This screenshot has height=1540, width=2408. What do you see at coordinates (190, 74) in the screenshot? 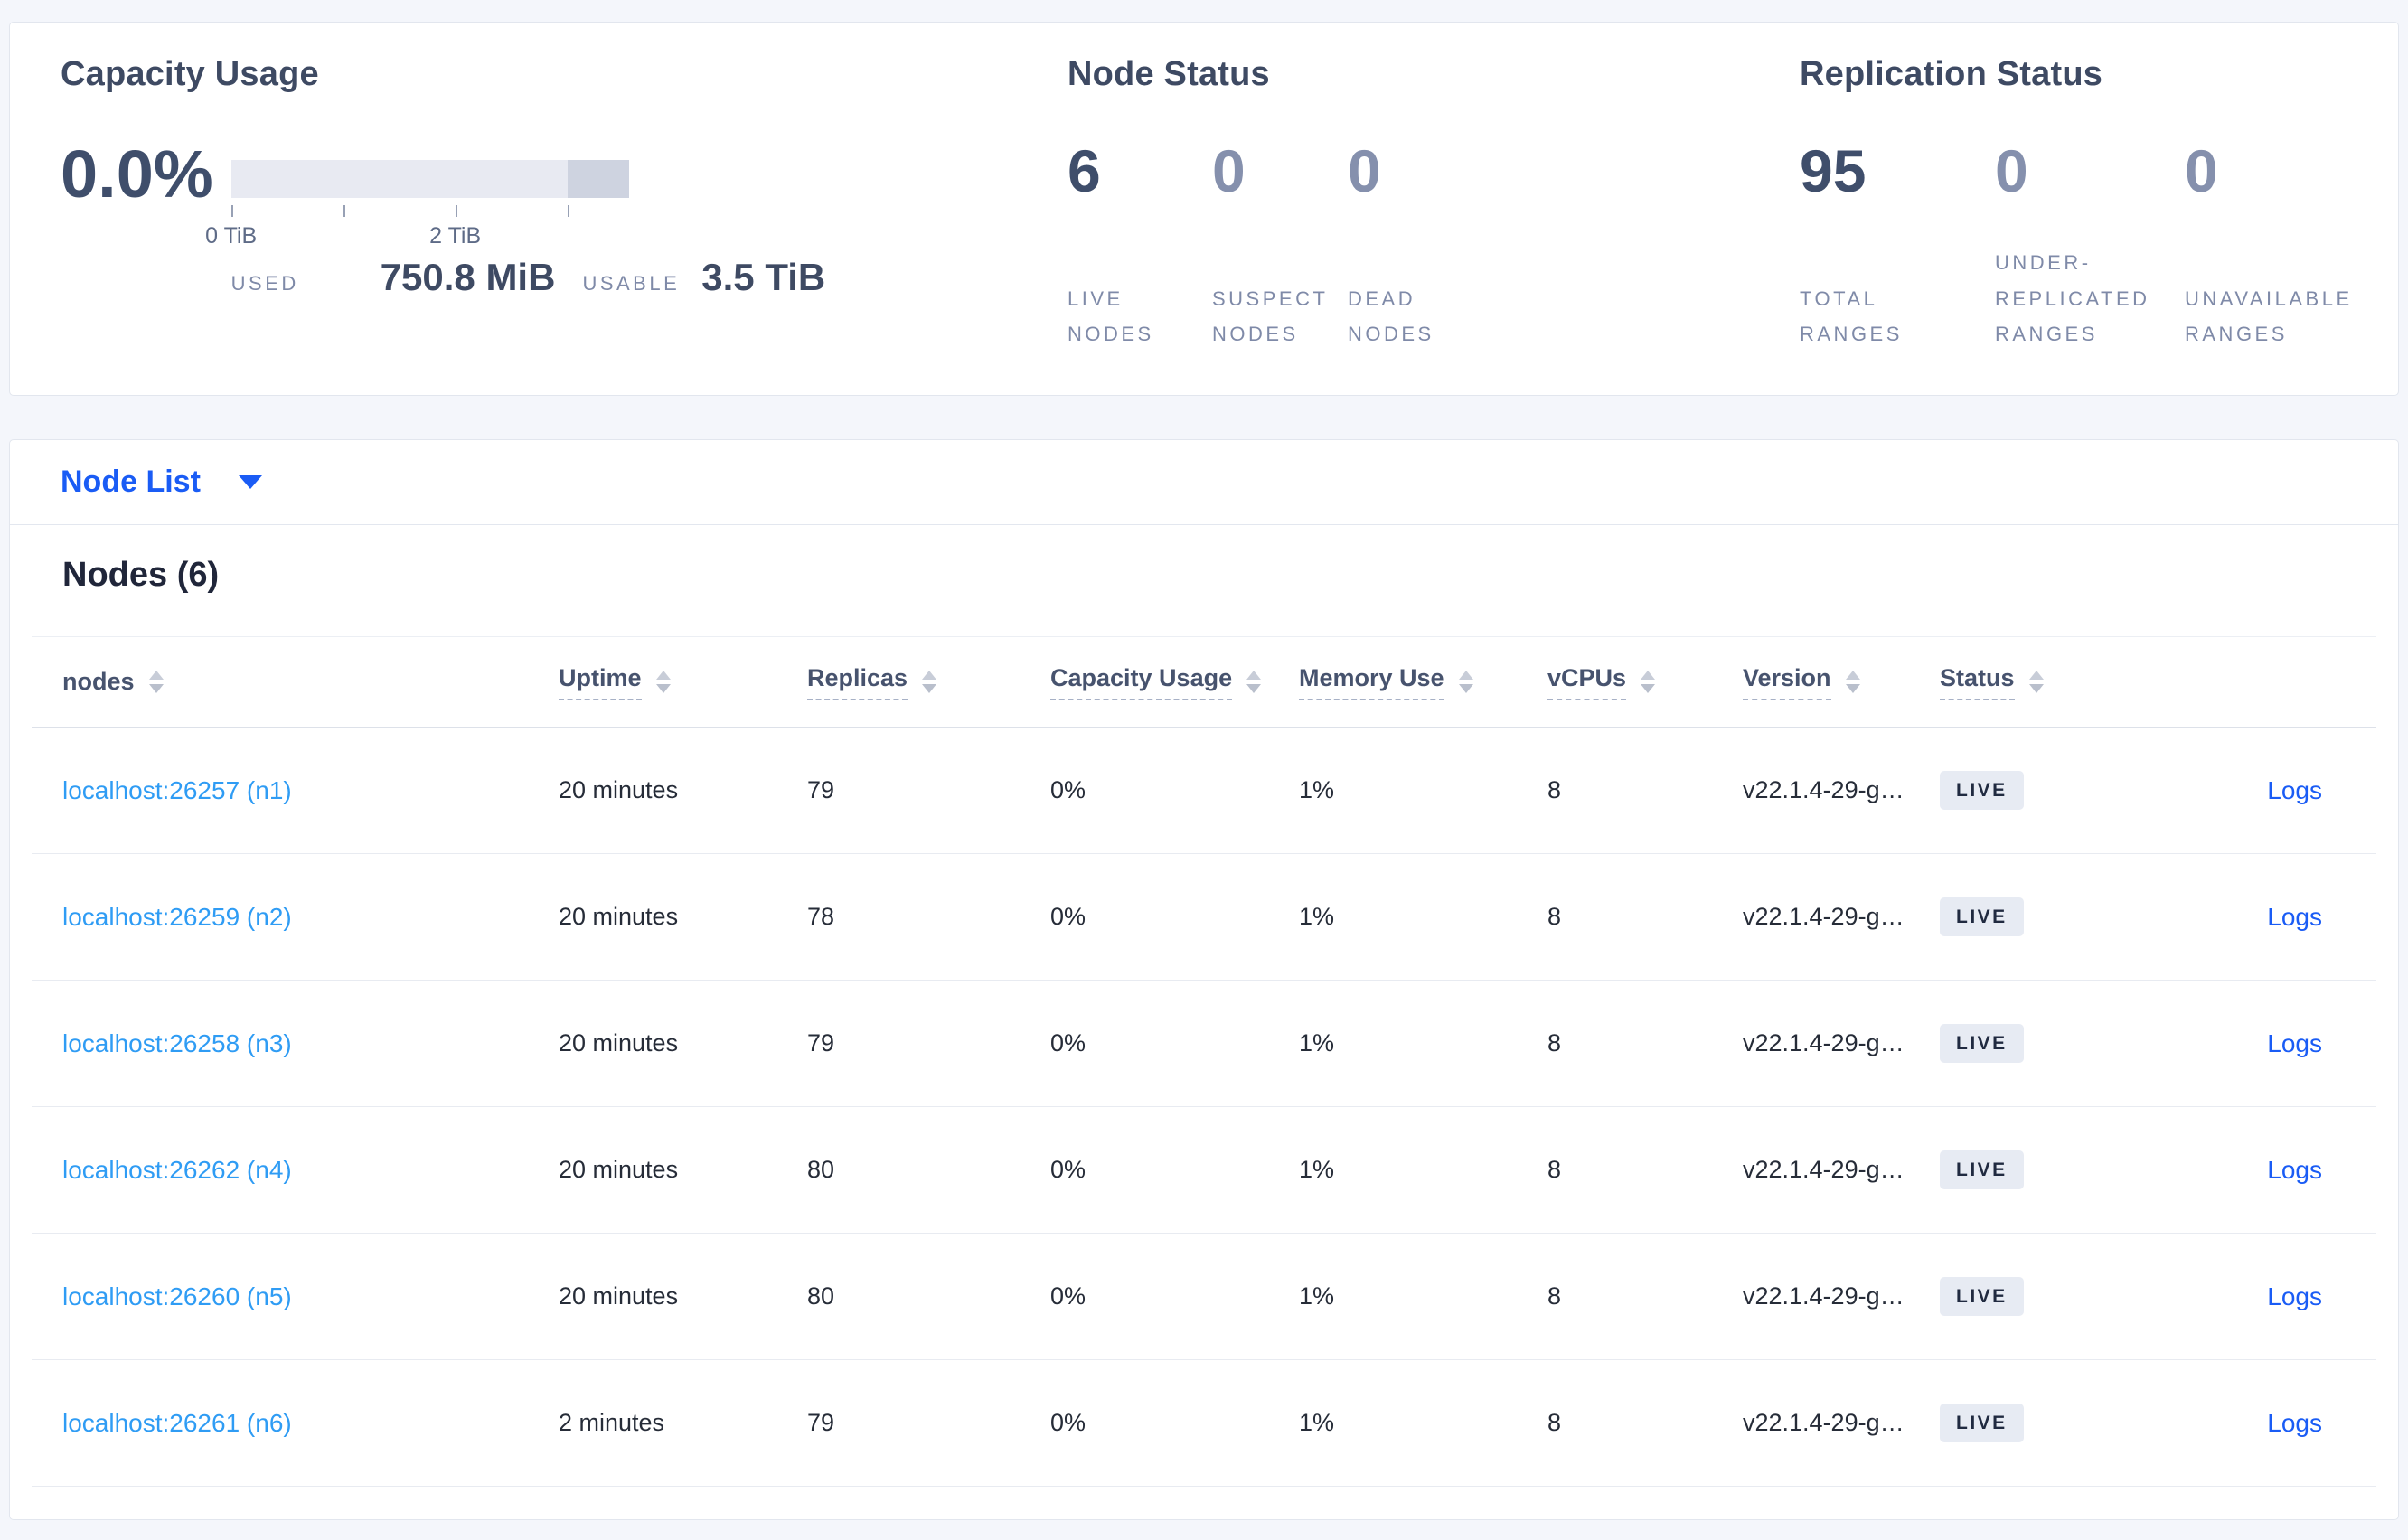
I see `capacity-usage-title: Capacity Usage` at bounding box center [190, 74].